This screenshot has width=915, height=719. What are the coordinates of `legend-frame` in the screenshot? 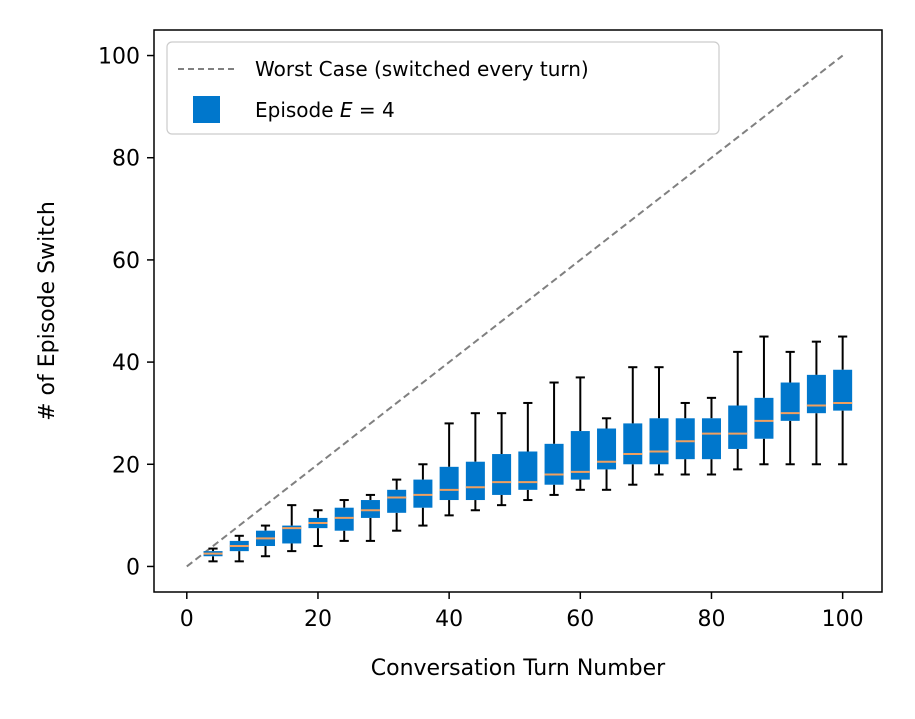 It's located at (443, 88).